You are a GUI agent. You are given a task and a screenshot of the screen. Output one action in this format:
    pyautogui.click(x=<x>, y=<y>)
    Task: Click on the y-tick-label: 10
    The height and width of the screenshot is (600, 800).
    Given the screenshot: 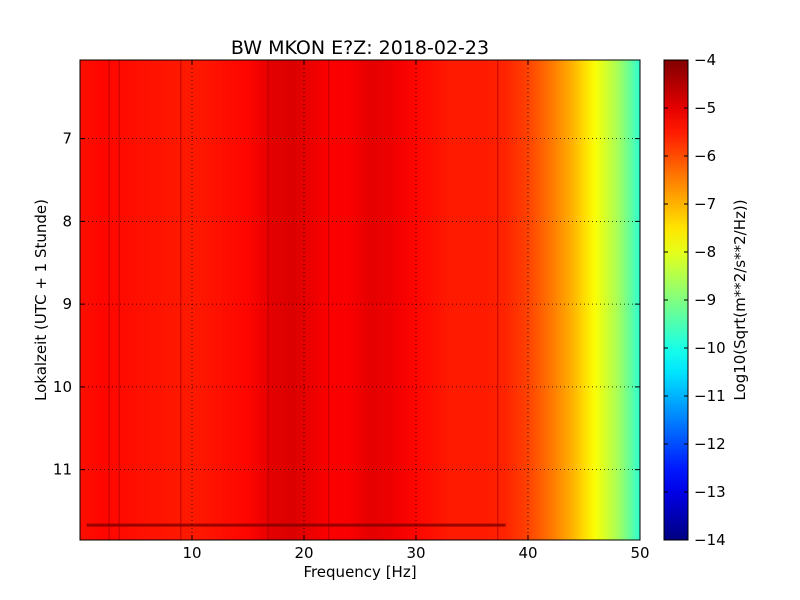 What is the action you would take?
    pyautogui.click(x=62, y=387)
    